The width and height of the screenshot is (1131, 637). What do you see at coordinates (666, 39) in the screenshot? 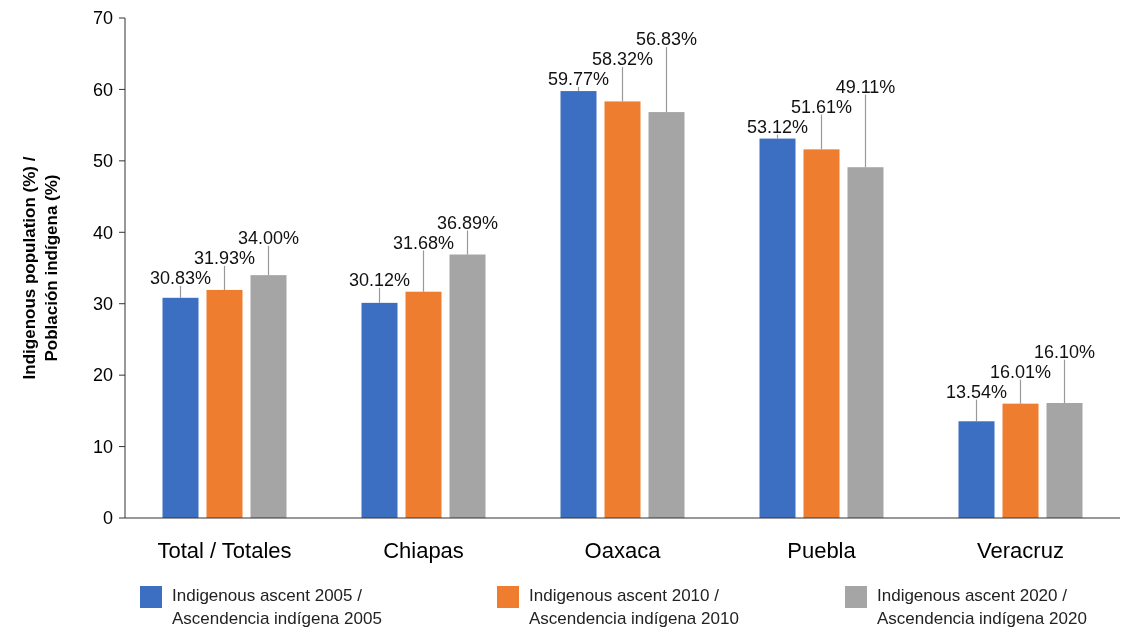
I see `data-label: 56.83%` at bounding box center [666, 39].